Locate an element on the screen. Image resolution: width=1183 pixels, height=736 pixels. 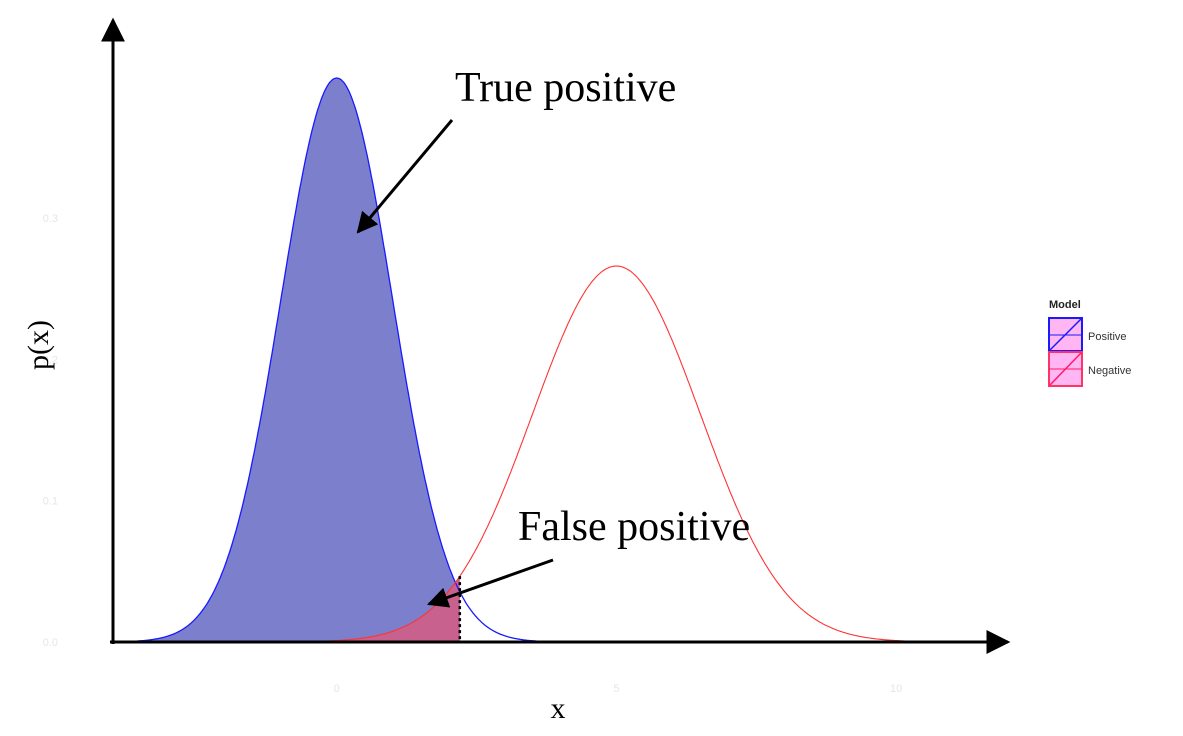
x-axis-label: x is located at coordinates (558, 708).